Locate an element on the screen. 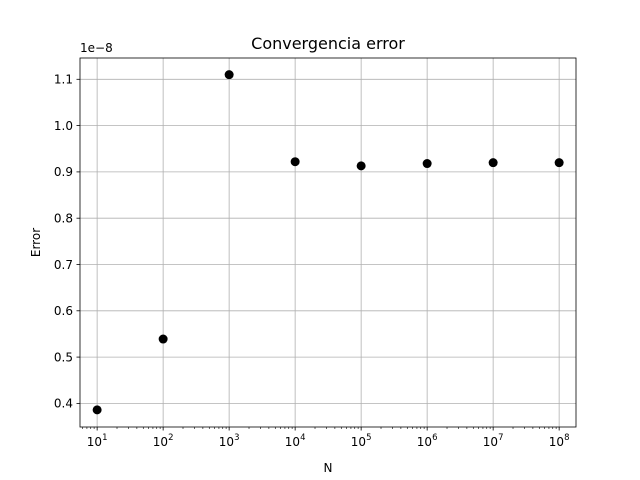 The width and height of the screenshot is (640, 480). y-tick-label: 0.8 is located at coordinates (63, 218).